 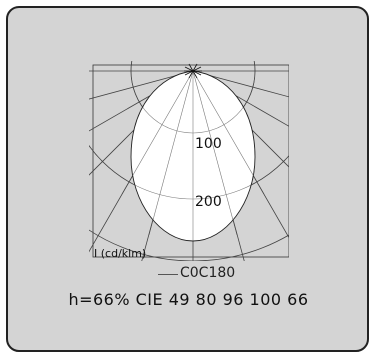 What do you see at coordinates (208, 273) in the screenshot?
I see `legend-label: C0C180` at bounding box center [208, 273].